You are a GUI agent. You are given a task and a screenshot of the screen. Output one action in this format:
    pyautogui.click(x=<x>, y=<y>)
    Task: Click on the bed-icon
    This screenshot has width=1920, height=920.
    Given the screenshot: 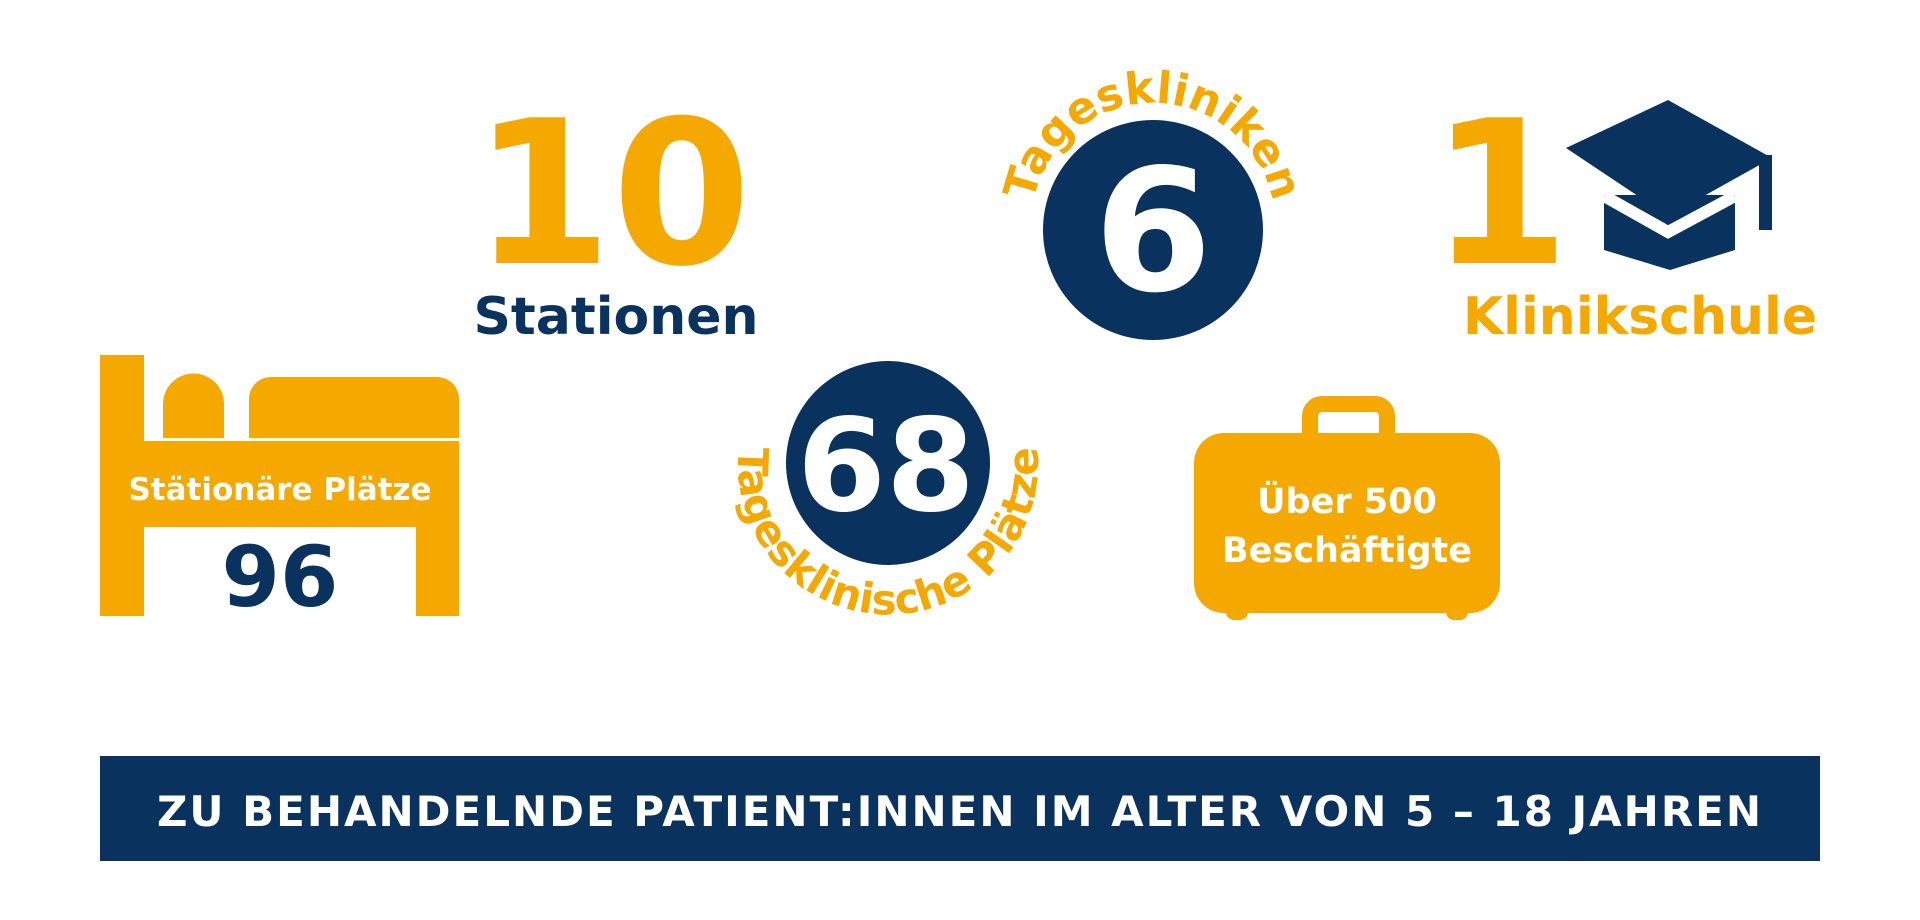 What is the action you would take?
    pyautogui.click(x=280, y=485)
    